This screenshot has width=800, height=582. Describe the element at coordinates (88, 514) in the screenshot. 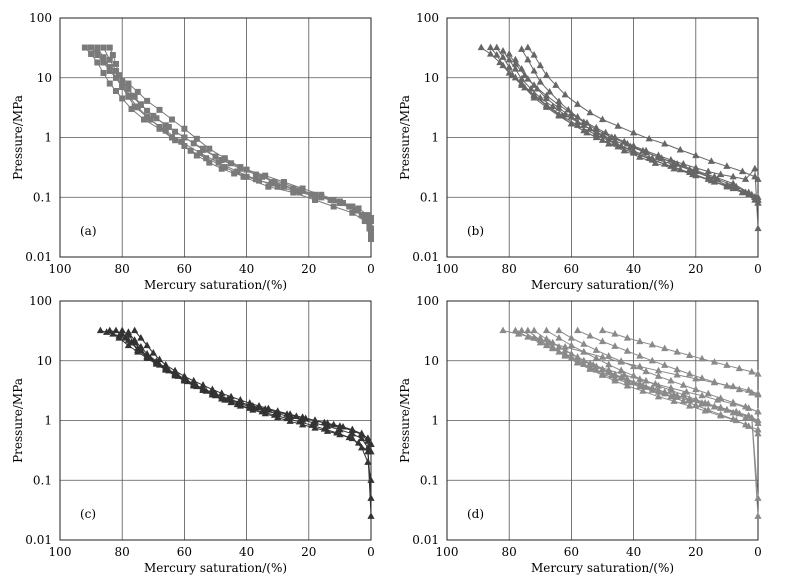

I see `panel-label: (c)` at that location.